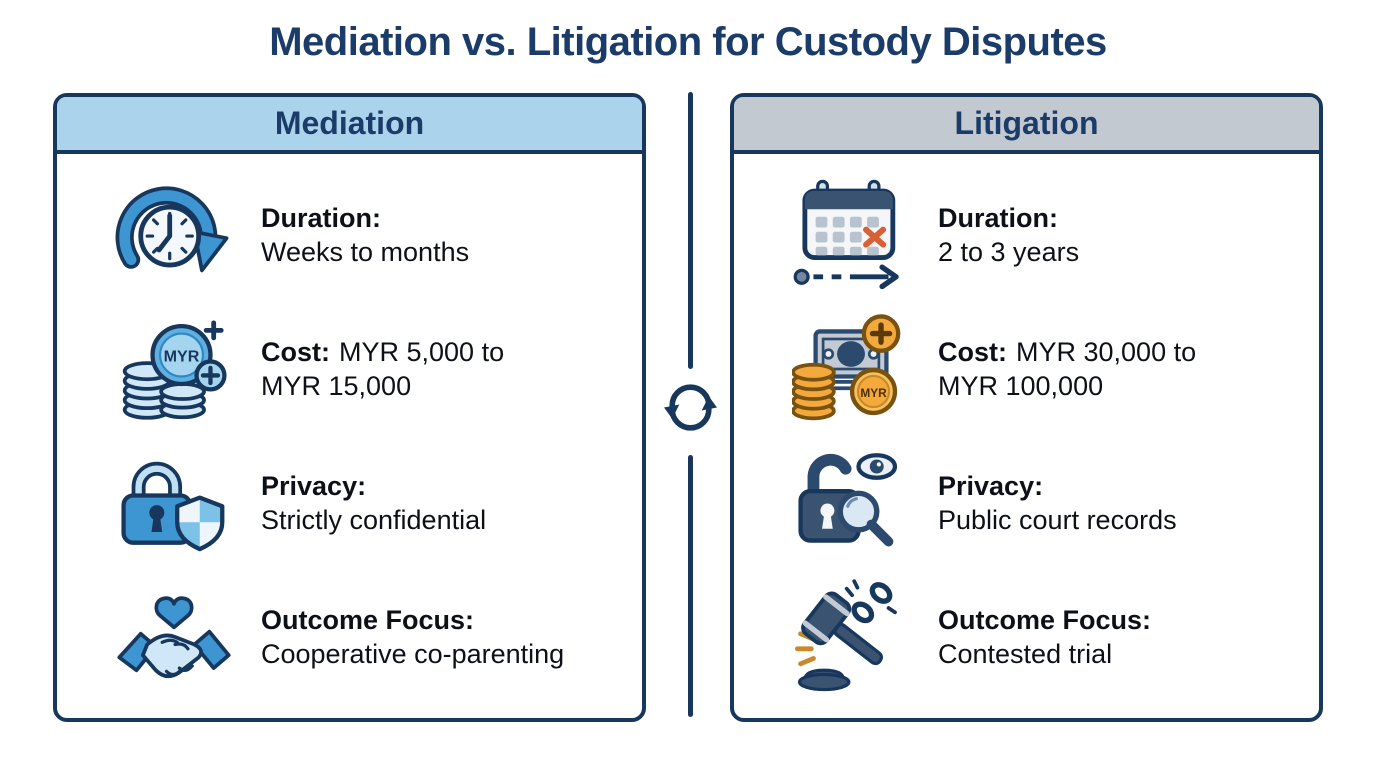 Image resolution: width=1376 pixels, height=768 pixels. I want to click on row-mediation-cost: MYR Cost: MYR 5,000 to MYR 15,000, so click(349, 369).